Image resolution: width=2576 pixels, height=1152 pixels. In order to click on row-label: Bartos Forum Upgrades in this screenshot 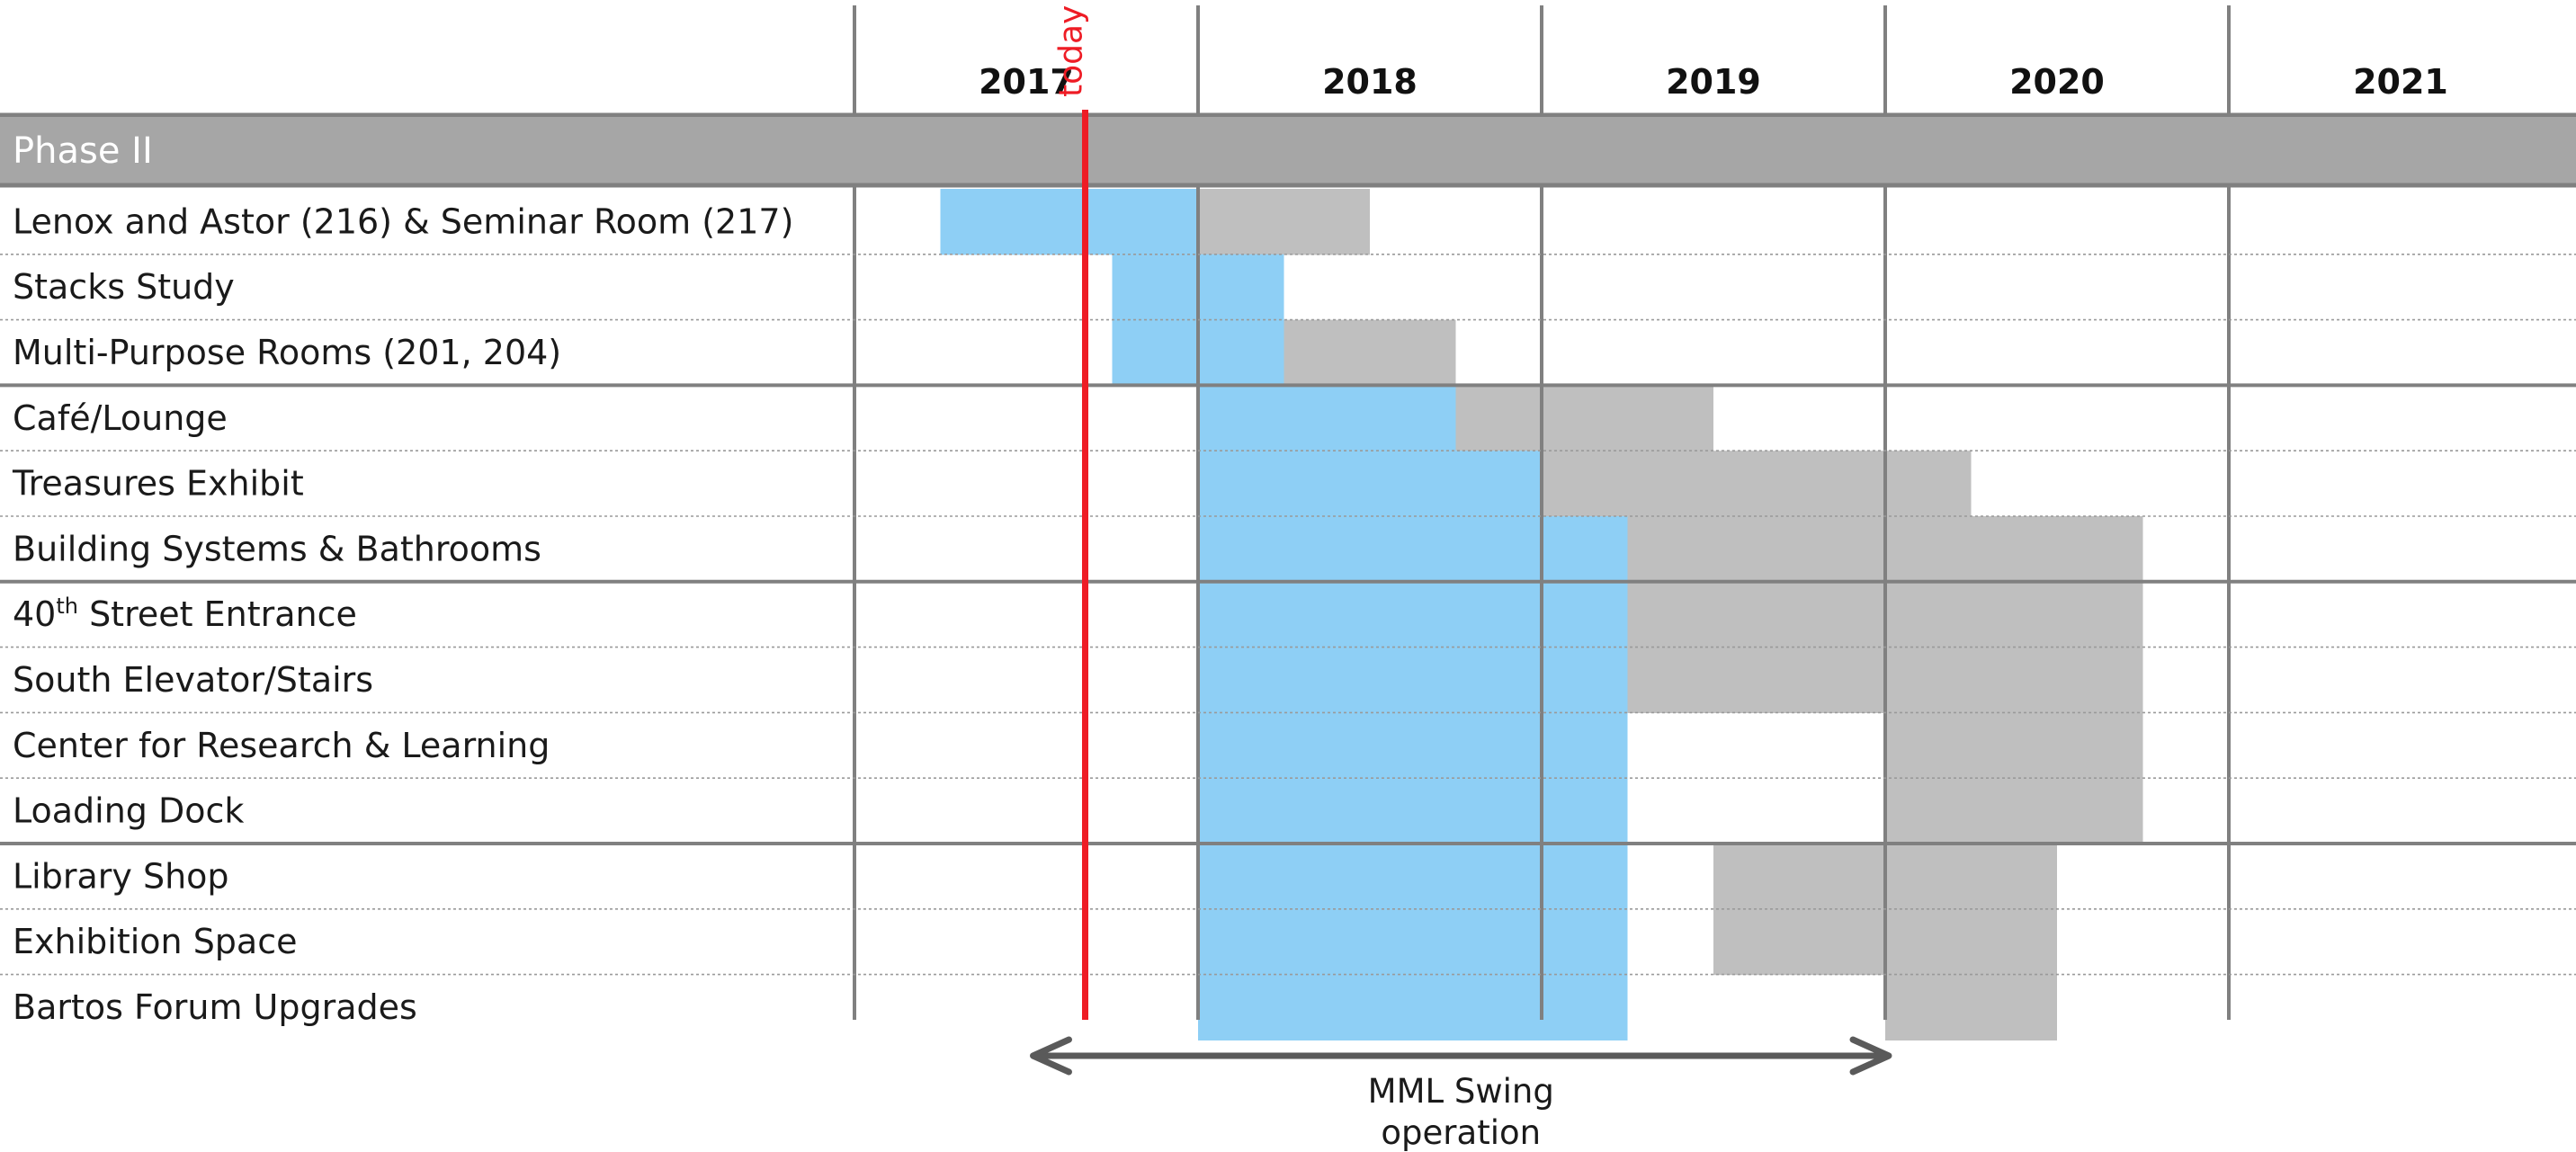, I will do `click(215, 1007)`.